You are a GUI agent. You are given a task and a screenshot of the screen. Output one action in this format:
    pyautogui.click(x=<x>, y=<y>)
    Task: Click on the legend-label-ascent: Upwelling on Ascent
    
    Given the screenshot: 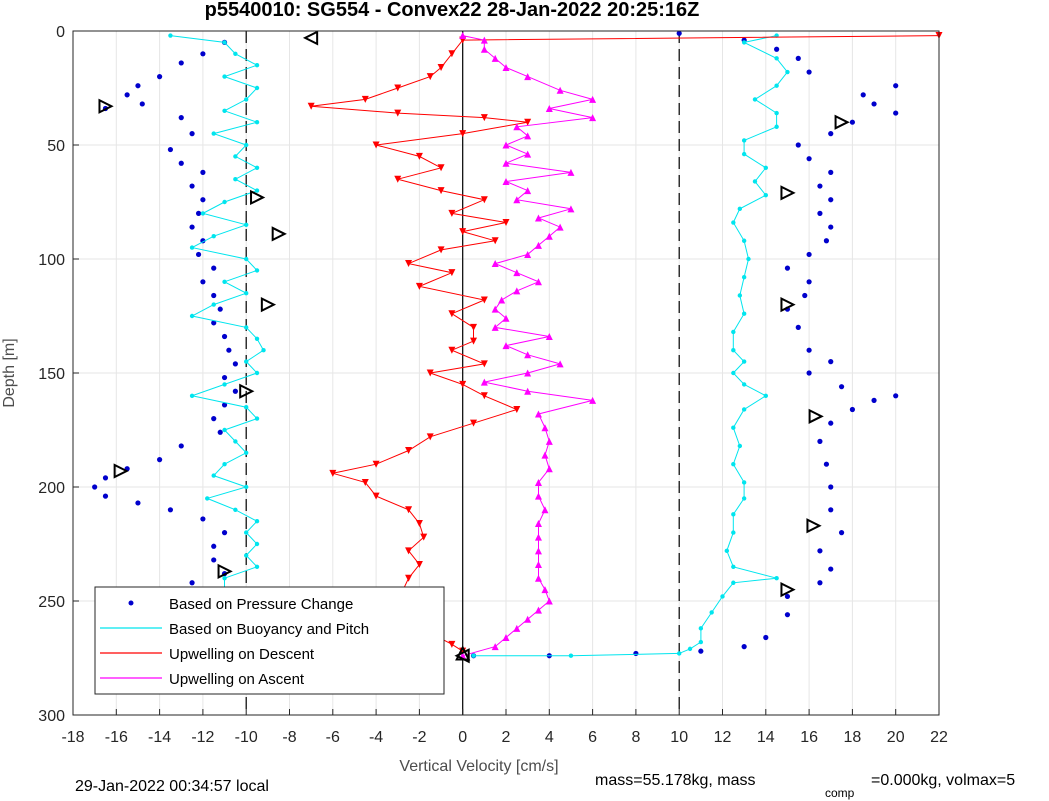 What is the action you would take?
    pyautogui.click(x=237, y=679)
    